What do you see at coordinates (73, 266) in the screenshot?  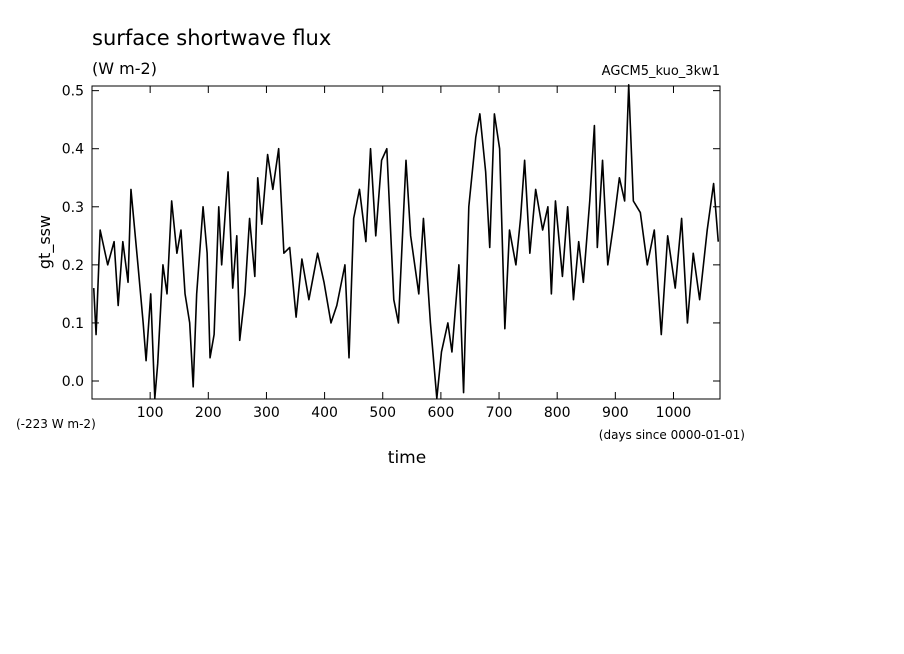 I see `y-tick-label: 0.2` at bounding box center [73, 266].